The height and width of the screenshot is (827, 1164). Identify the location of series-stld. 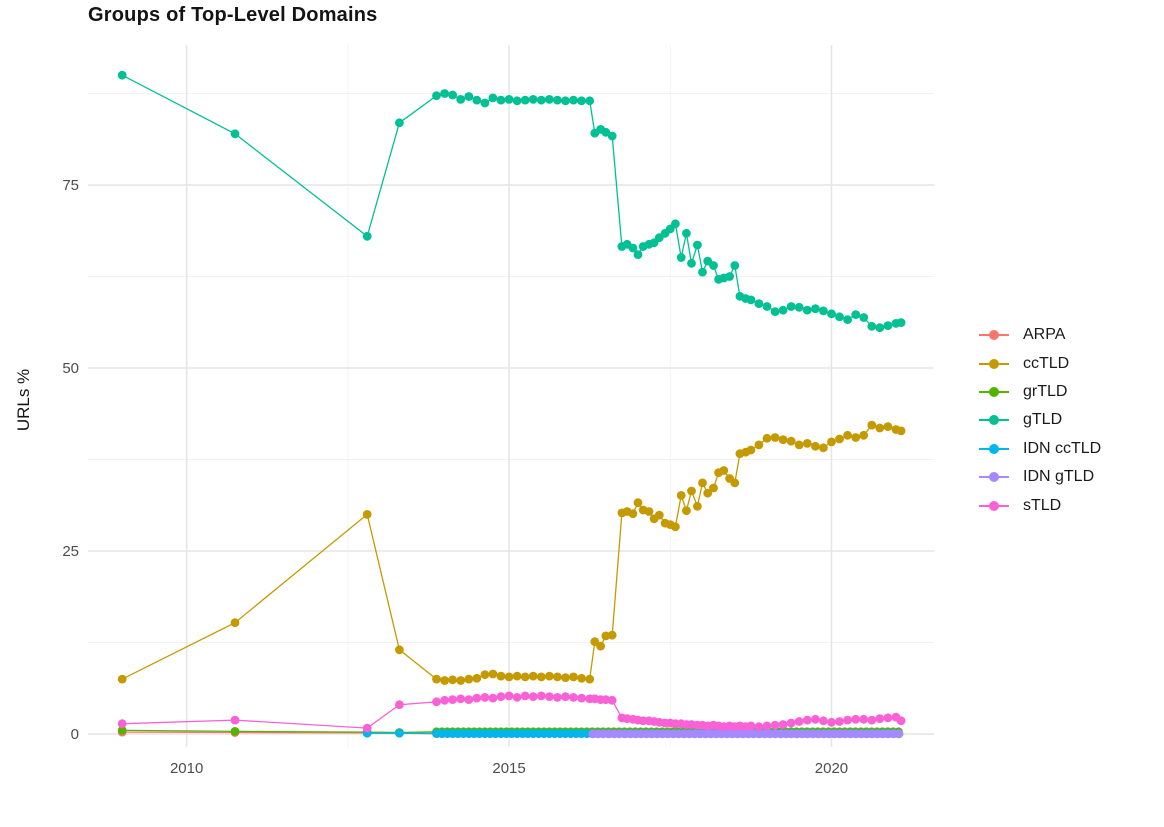
(511, 712).